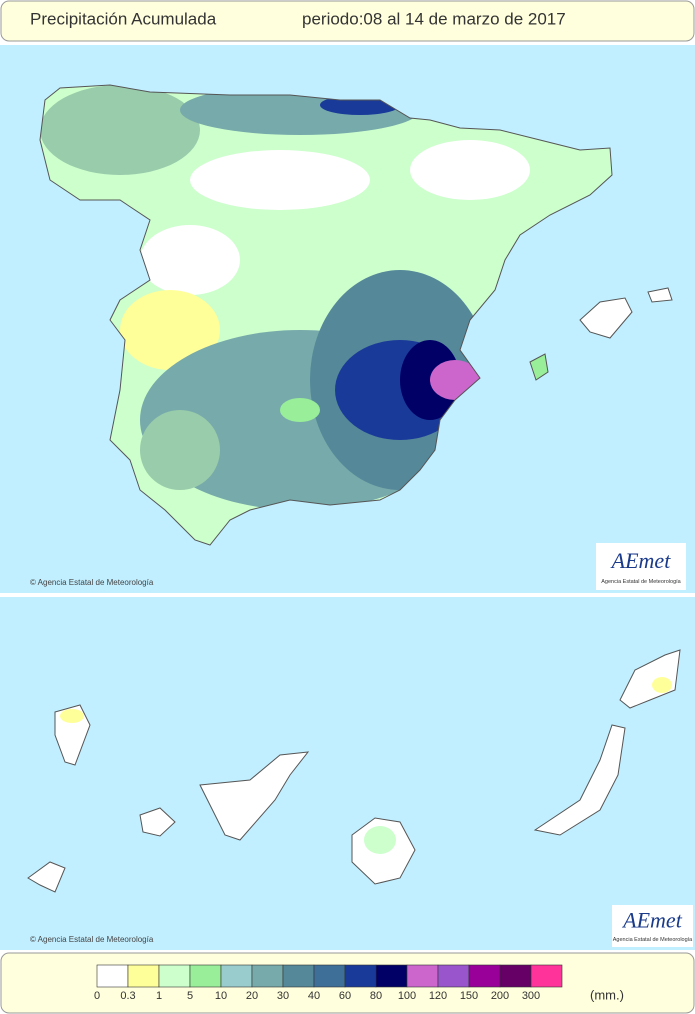 This screenshot has height=1014, width=695. I want to click on la-gomera, so click(157, 822).